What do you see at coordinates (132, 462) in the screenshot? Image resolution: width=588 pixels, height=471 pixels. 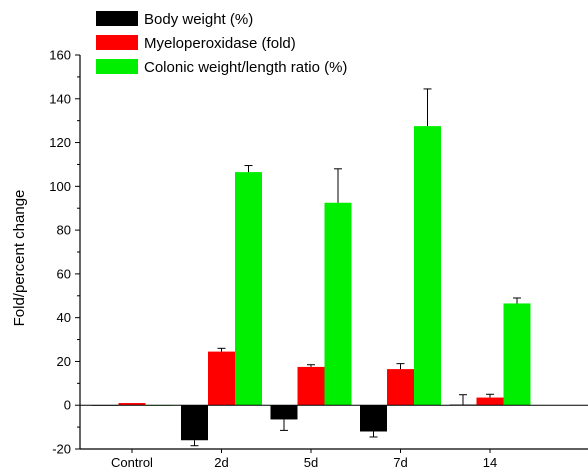 I see `x-tick-label-0: Control` at bounding box center [132, 462].